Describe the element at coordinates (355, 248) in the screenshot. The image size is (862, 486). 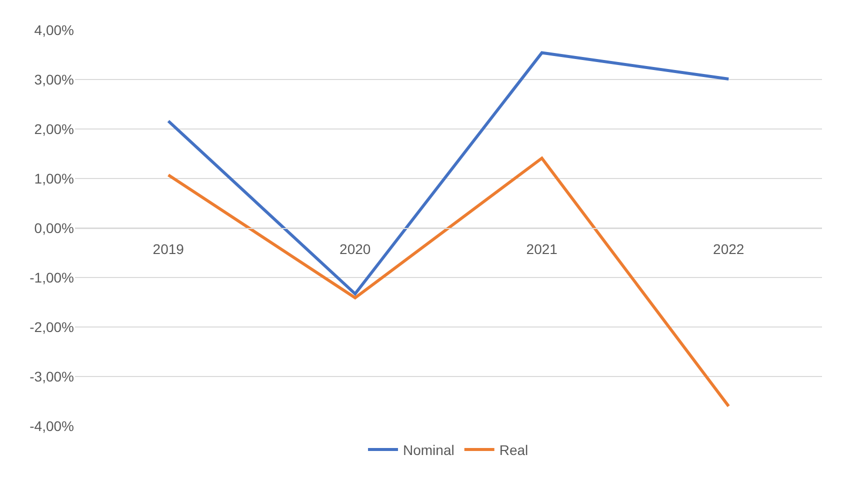
I see `x-tick-label: 2020` at that location.